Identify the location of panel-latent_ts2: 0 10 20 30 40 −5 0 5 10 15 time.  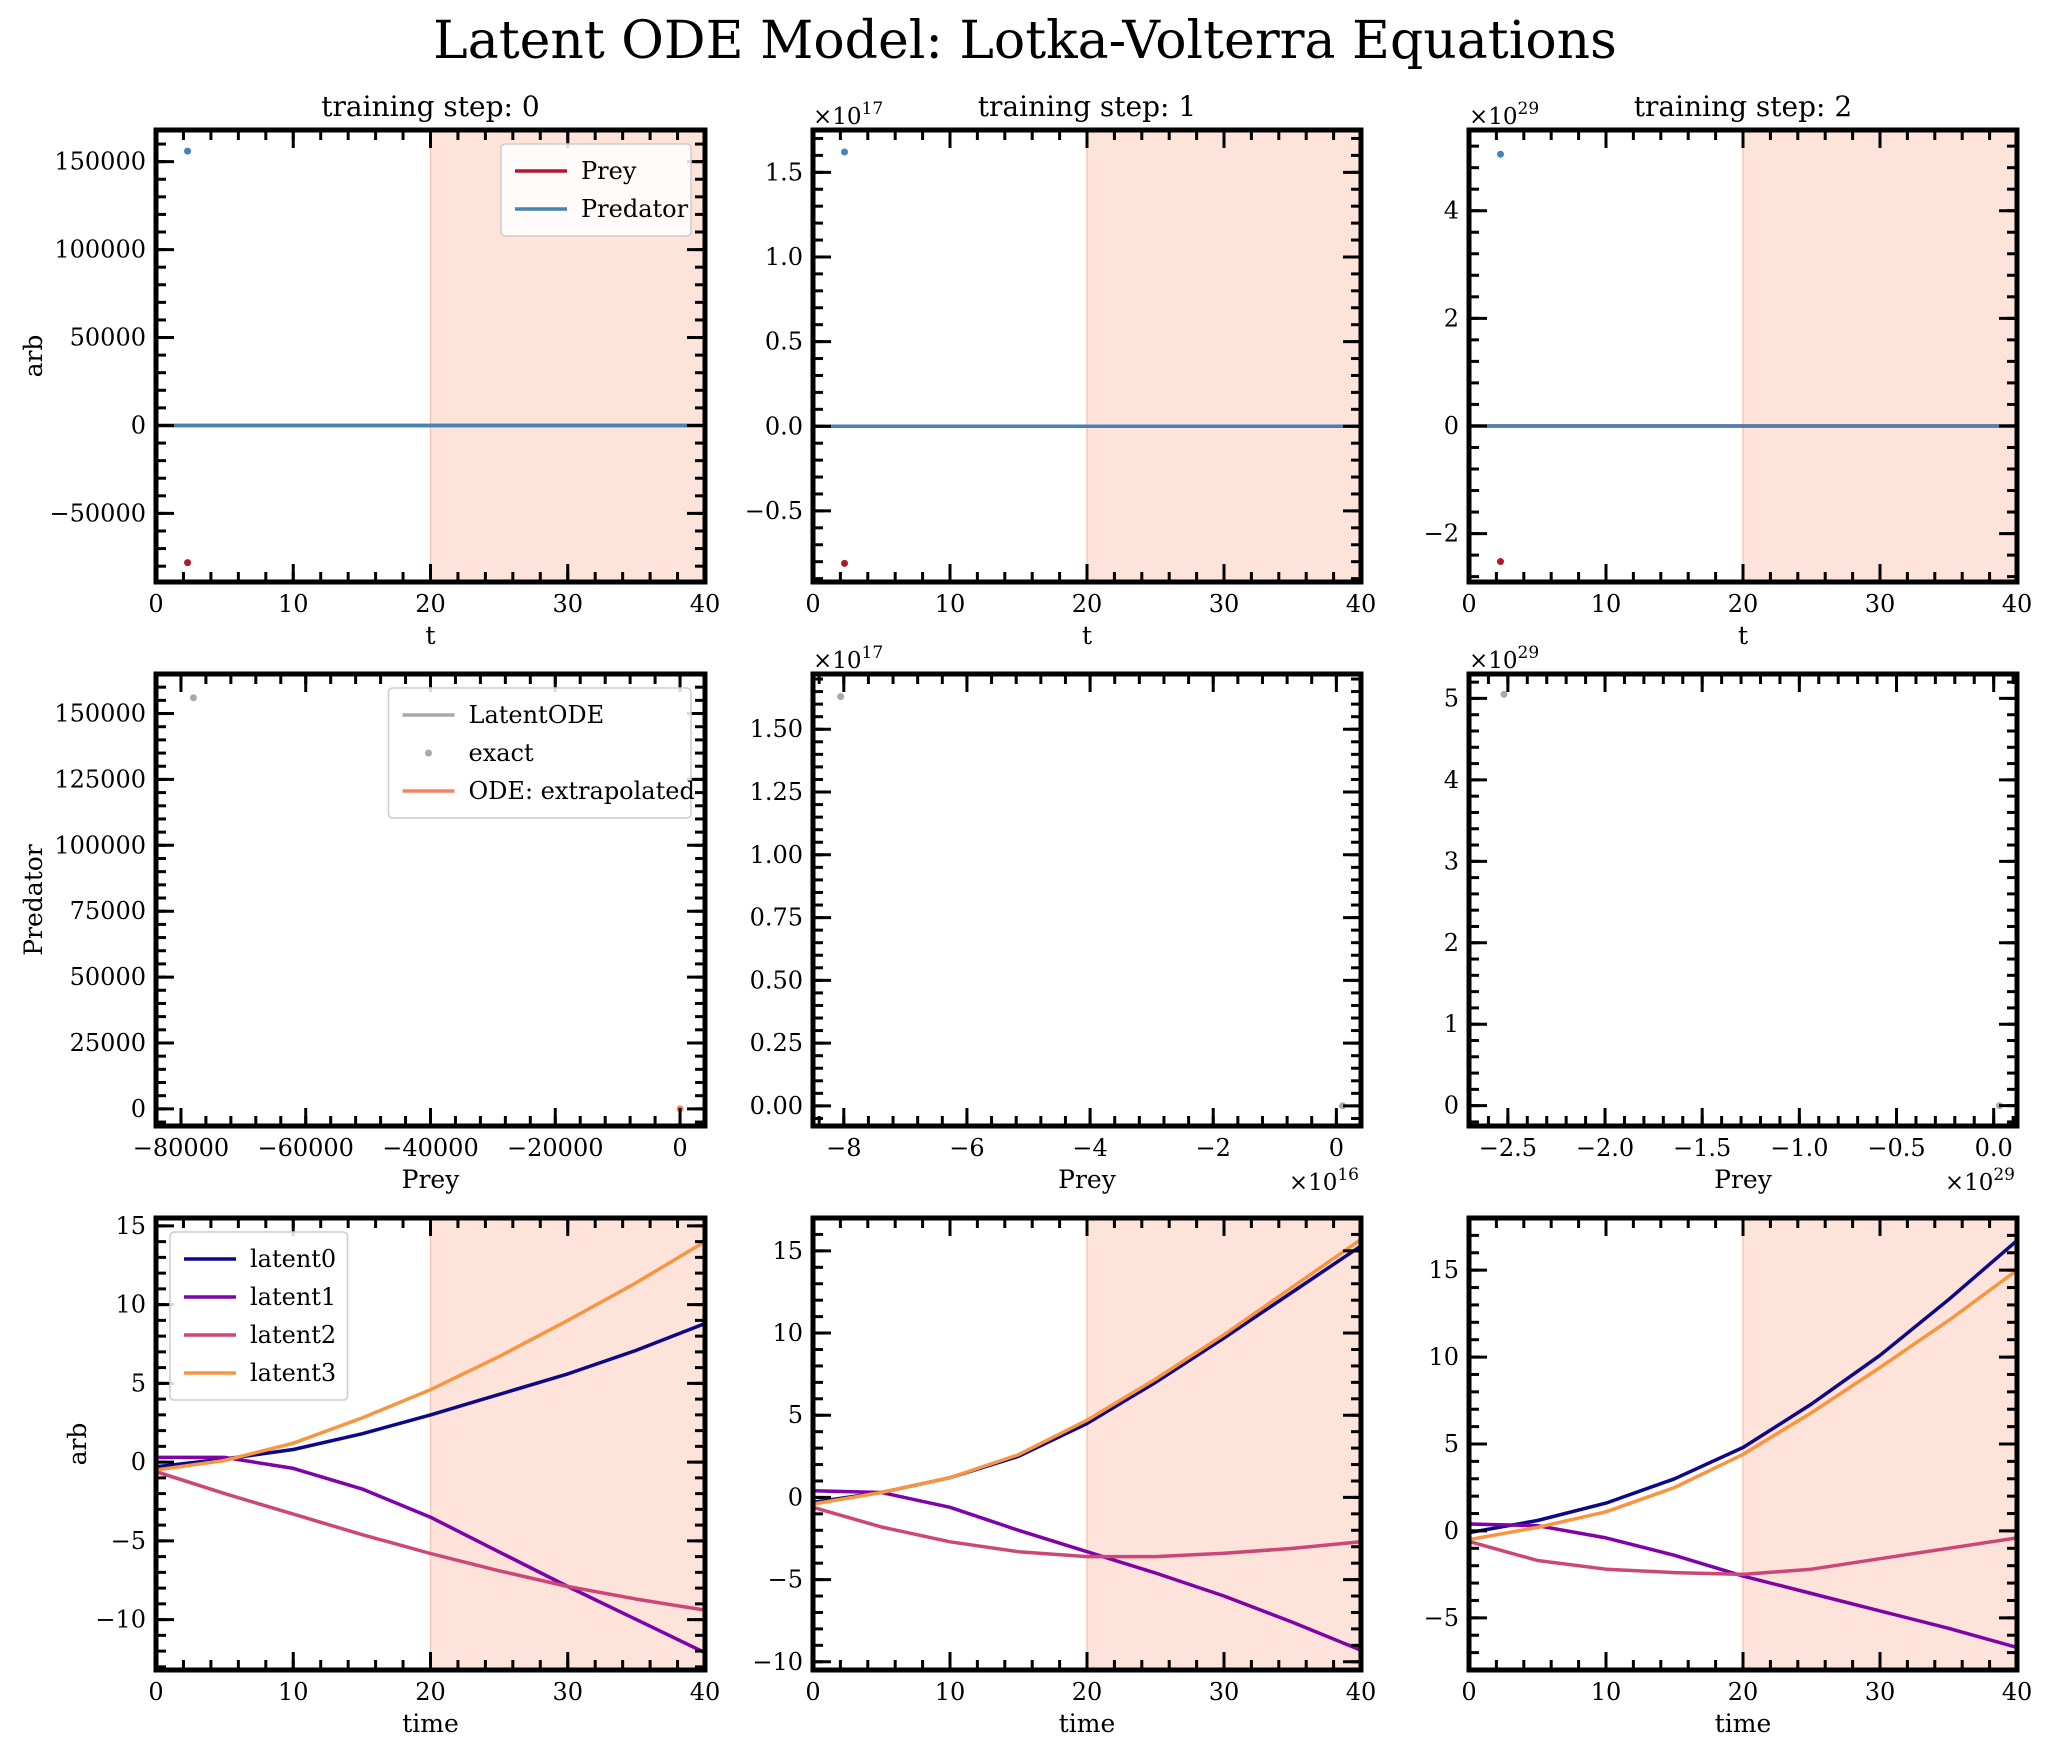
(1728, 1476).